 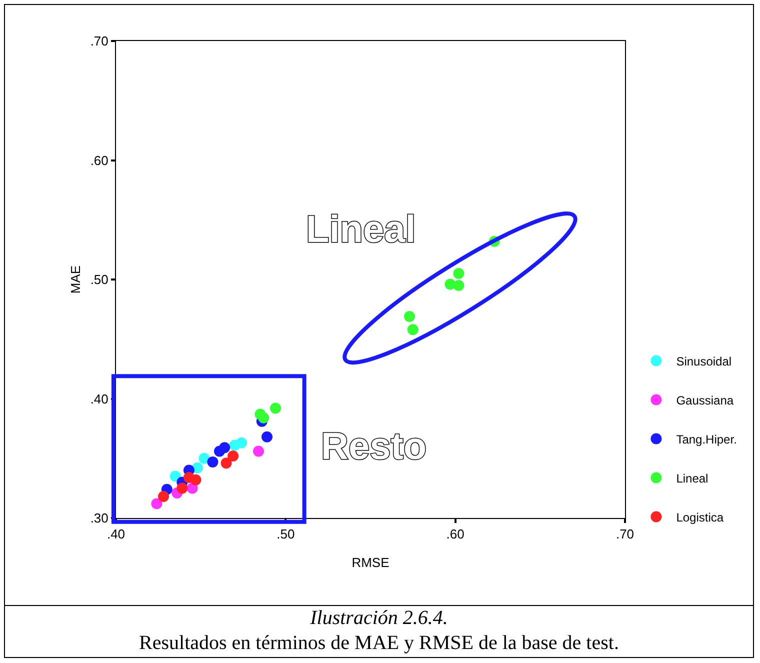 I want to click on legend-label: Lineal, so click(x=692, y=478).